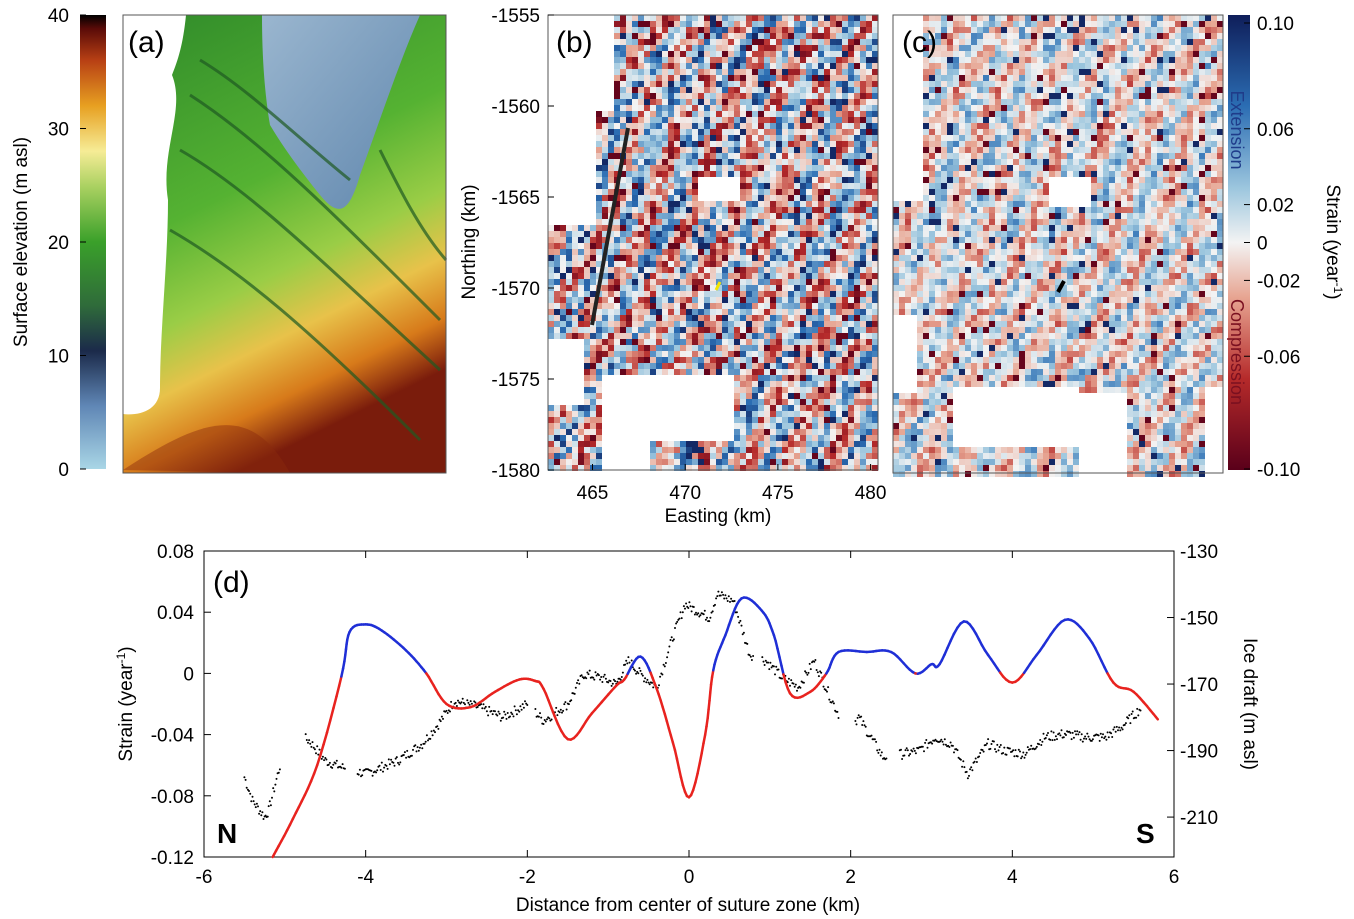 This screenshot has width=1354, height=919. Describe the element at coordinates (1262, 244) in the screenshot. I see `strain-tick-label: 0` at that location.